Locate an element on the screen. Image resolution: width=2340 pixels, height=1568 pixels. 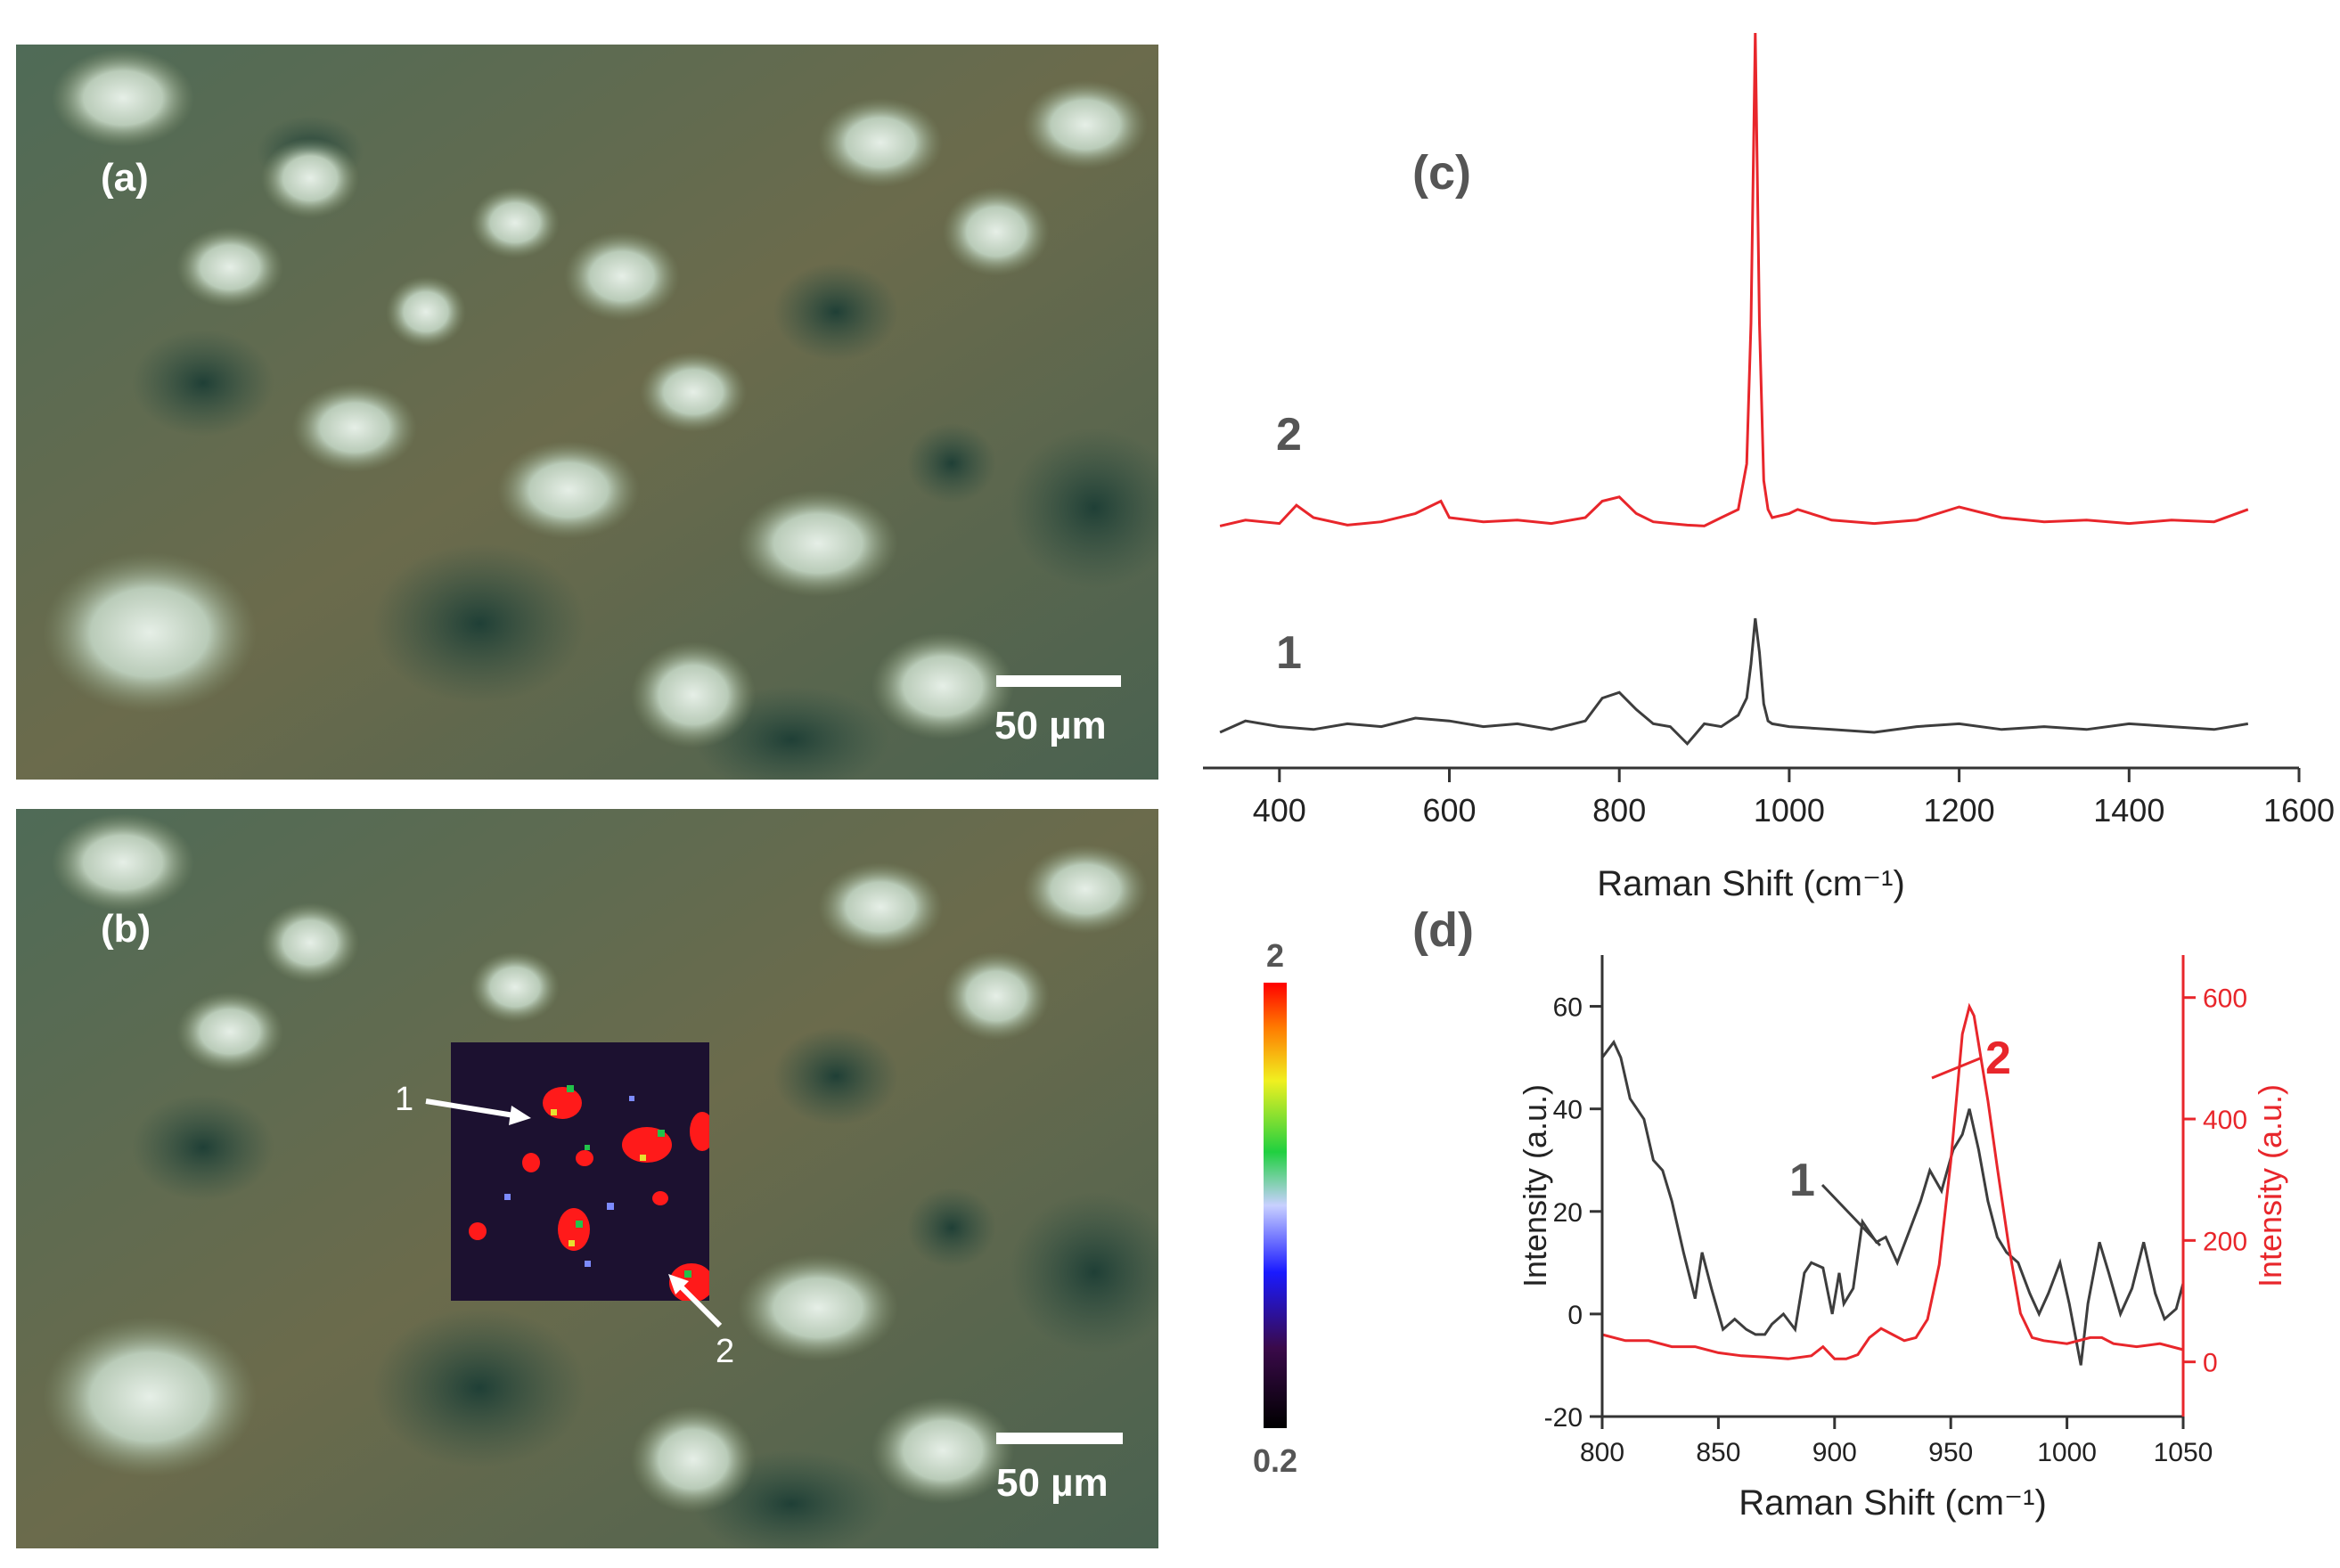
chart-d-x-axis-label: Raman Shift (cm⁻¹) is located at coordinates (1893, 1503).